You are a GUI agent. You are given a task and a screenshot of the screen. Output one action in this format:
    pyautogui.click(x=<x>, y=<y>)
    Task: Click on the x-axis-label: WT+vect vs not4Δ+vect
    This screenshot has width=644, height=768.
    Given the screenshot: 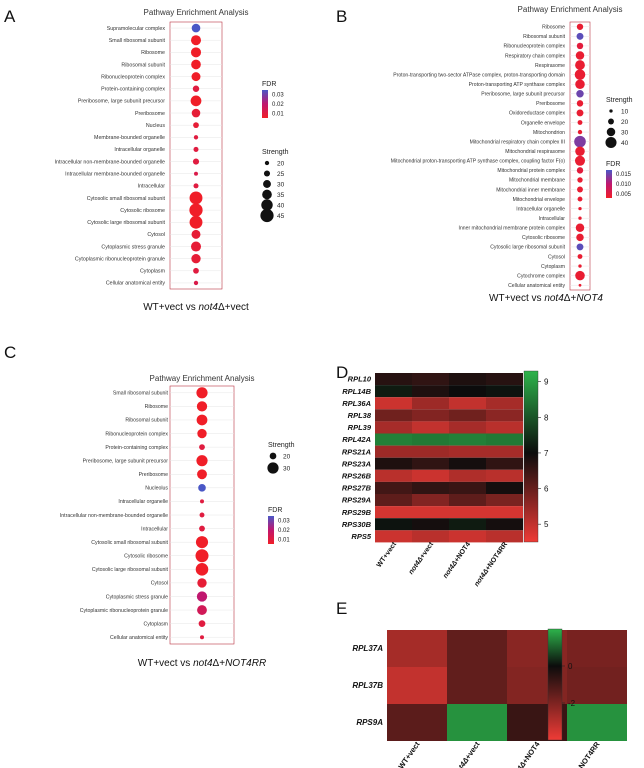 What is the action you would take?
    pyautogui.click(x=196, y=307)
    